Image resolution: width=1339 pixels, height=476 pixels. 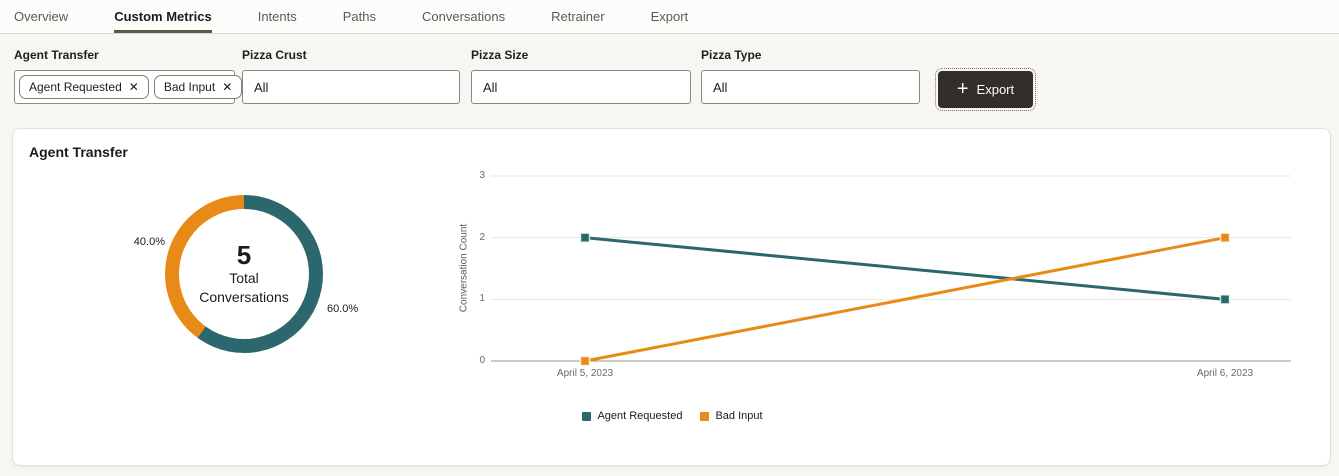 I want to click on chip-agent-requested: Agent Requested ✕, so click(x=84, y=87).